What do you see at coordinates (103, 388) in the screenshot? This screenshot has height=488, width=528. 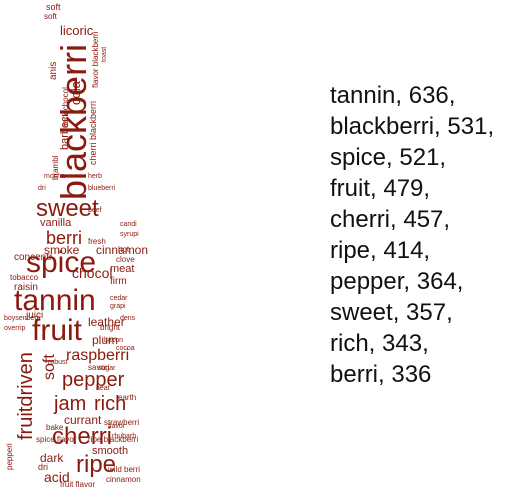 I see `cloud-word: heat` at bounding box center [103, 388].